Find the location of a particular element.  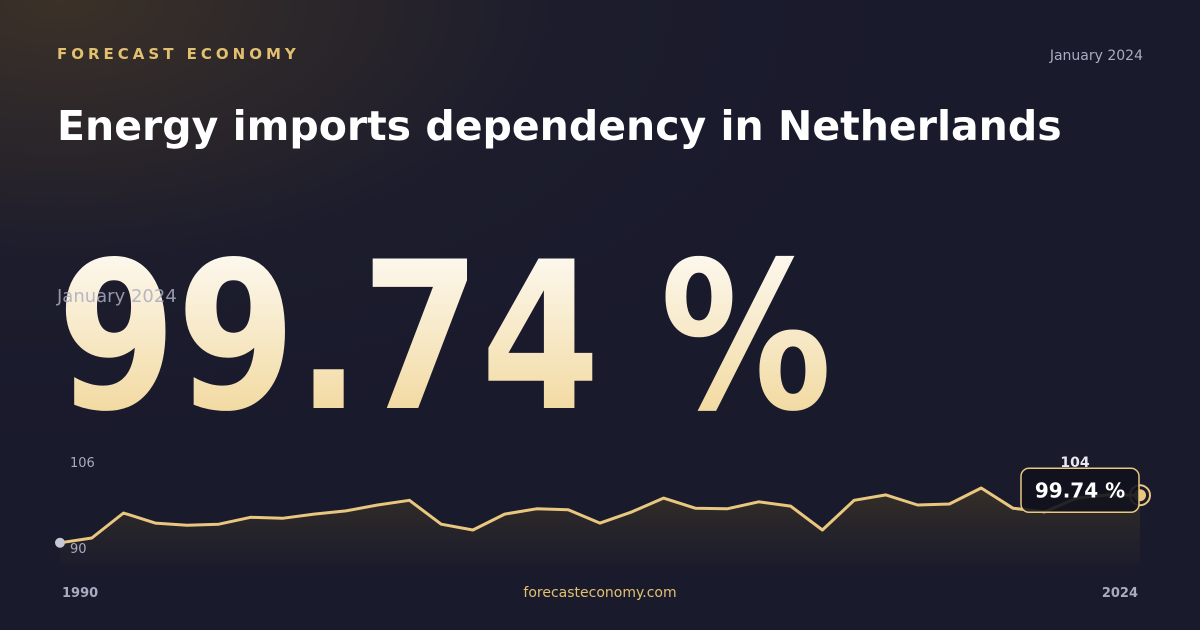

title: Energy imports dependency in Netherlands is located at coordinates (559, 126).